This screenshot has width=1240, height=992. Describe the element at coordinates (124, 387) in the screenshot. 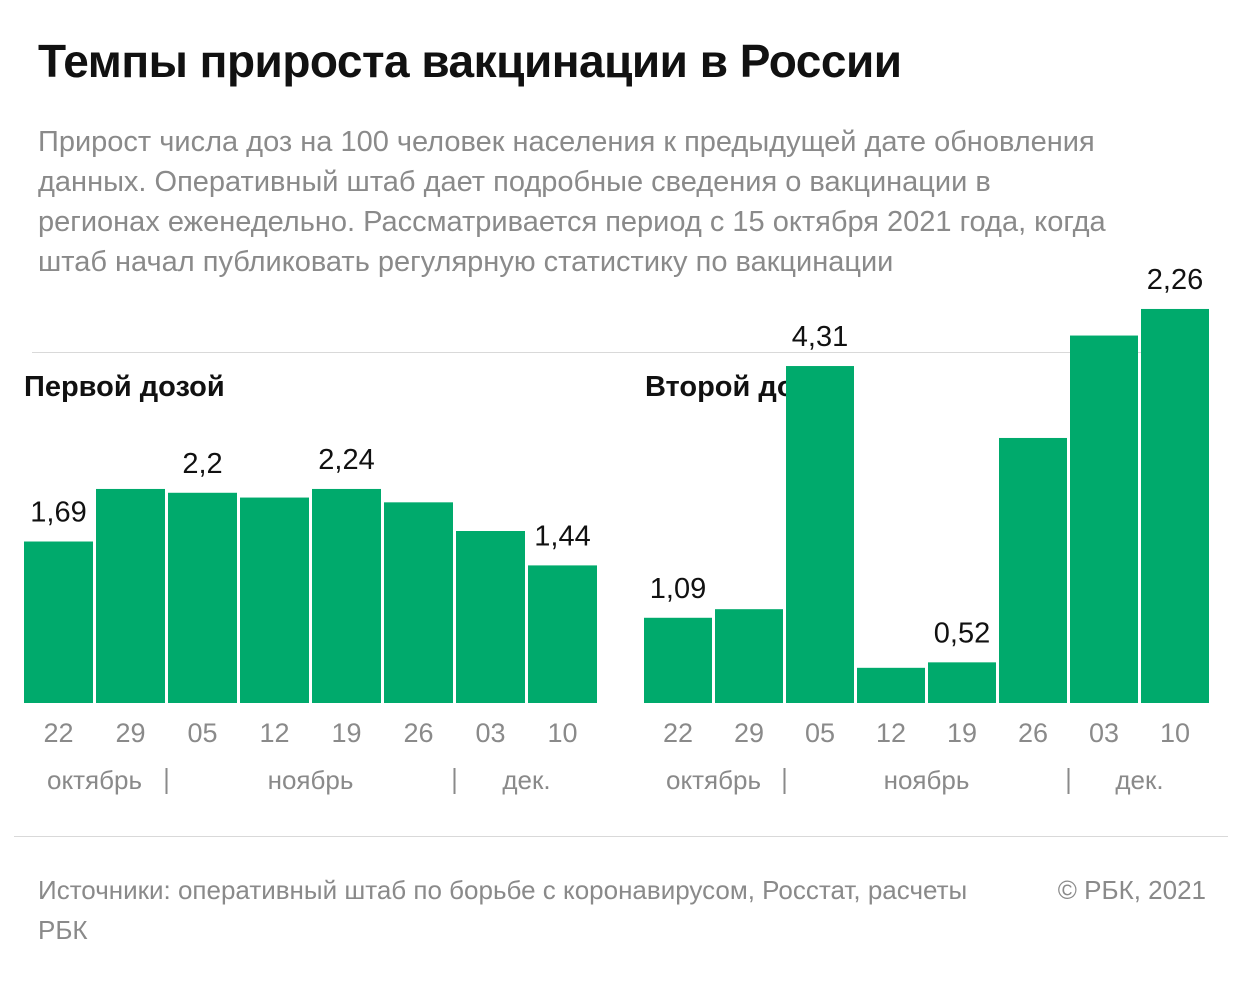

I see `panel-title-first-dose: Первой дозой` at that location.